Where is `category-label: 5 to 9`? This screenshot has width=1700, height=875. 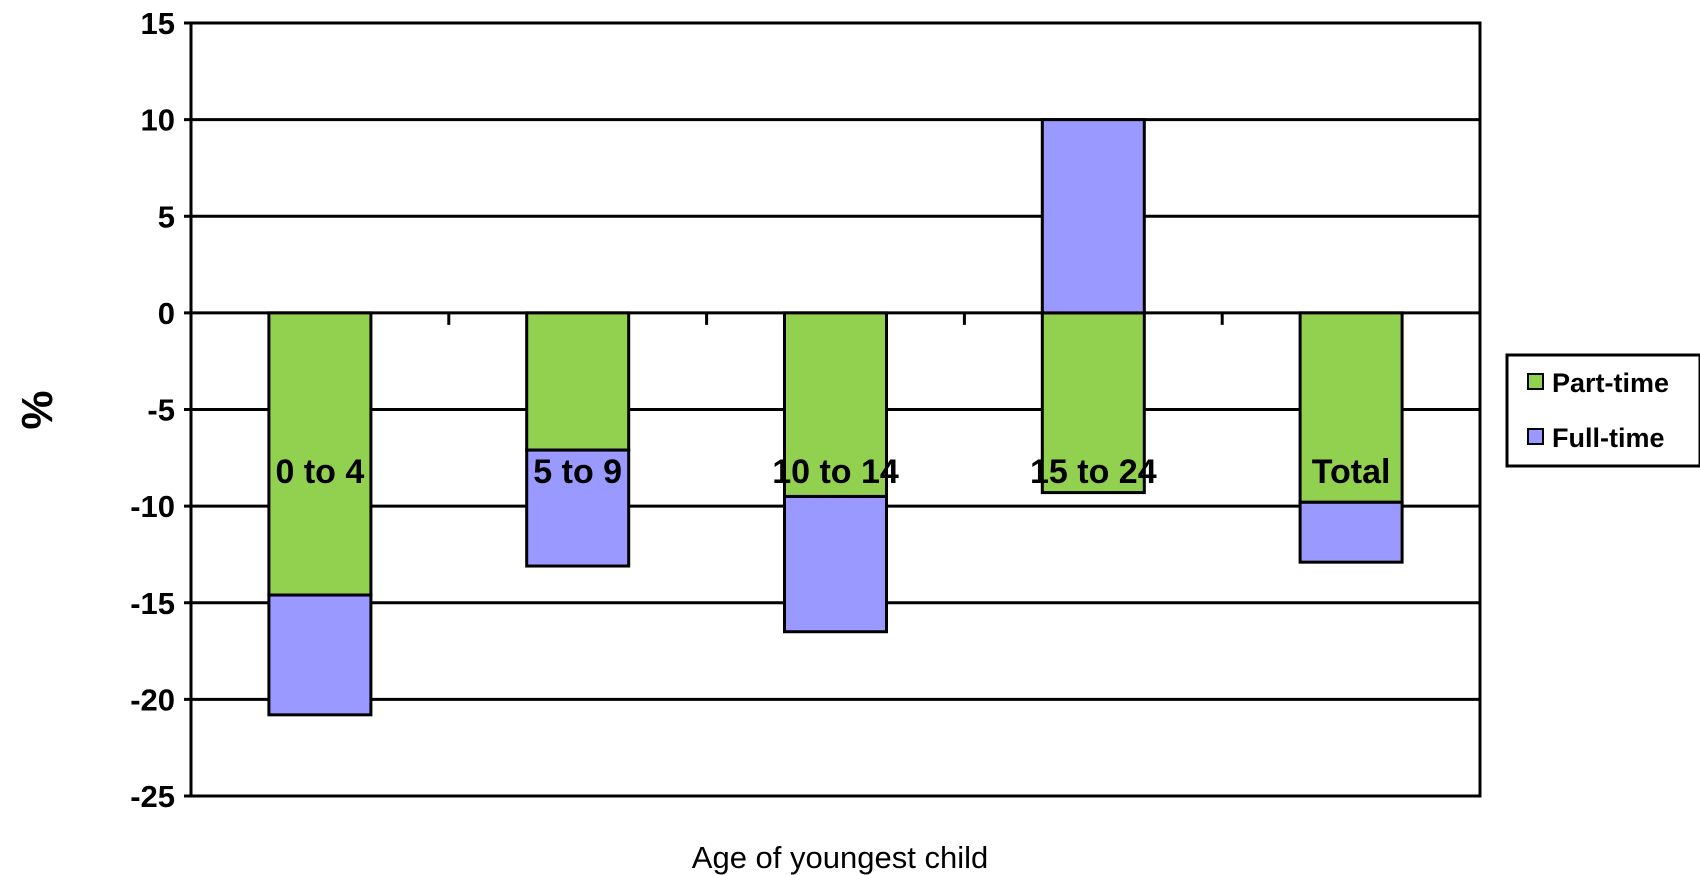 category-label: 5 to 9 is located at coordinates (577, 472).